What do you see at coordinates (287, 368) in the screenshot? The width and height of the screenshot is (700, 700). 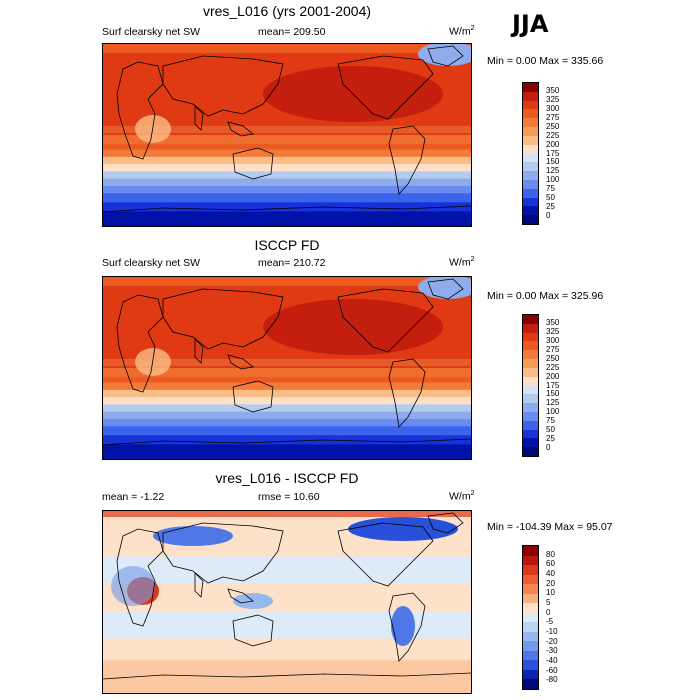 I see `panel-2-map` at bounding box center [287, 368].